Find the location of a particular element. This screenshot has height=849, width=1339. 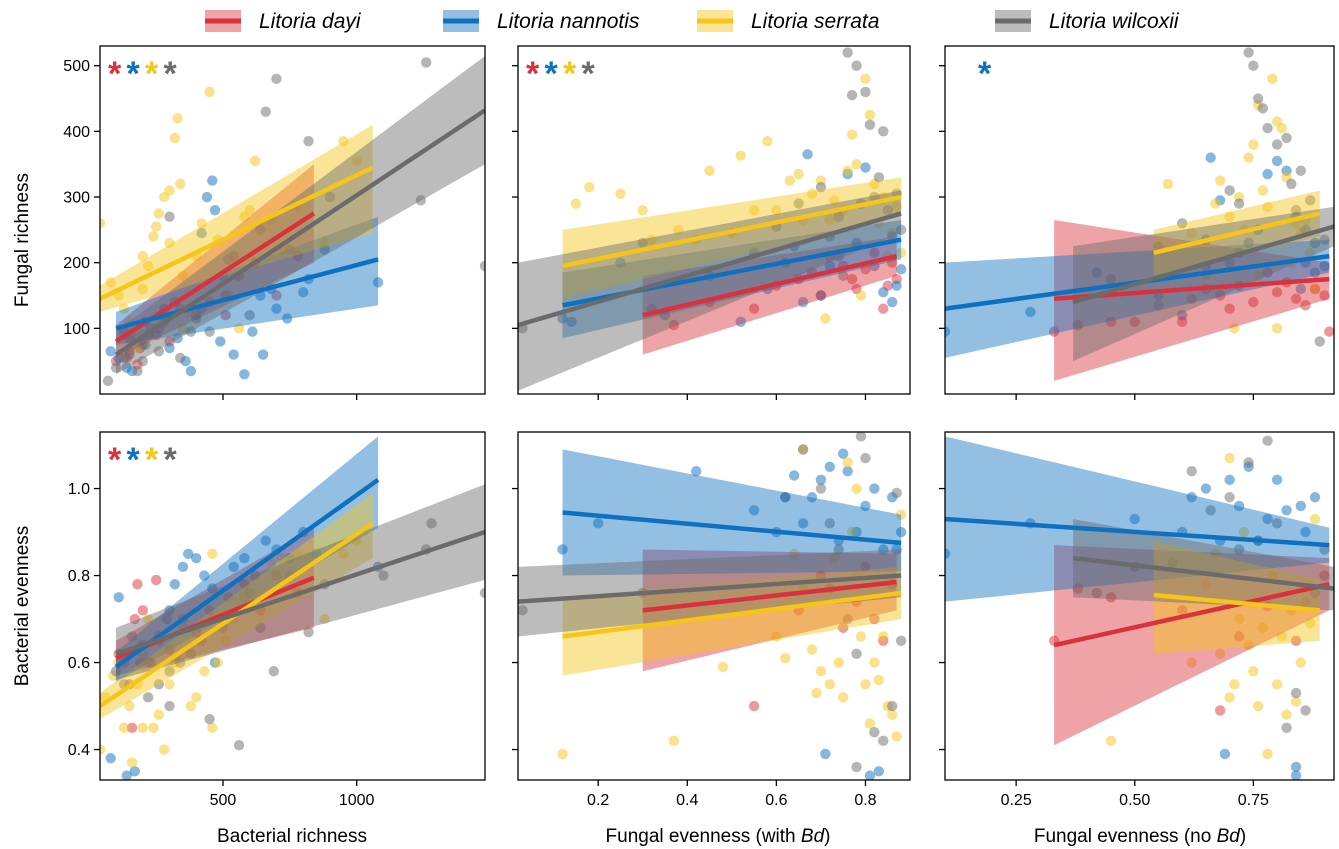

fit-line-litoria-serrata is located at coordinates (1236, 602).